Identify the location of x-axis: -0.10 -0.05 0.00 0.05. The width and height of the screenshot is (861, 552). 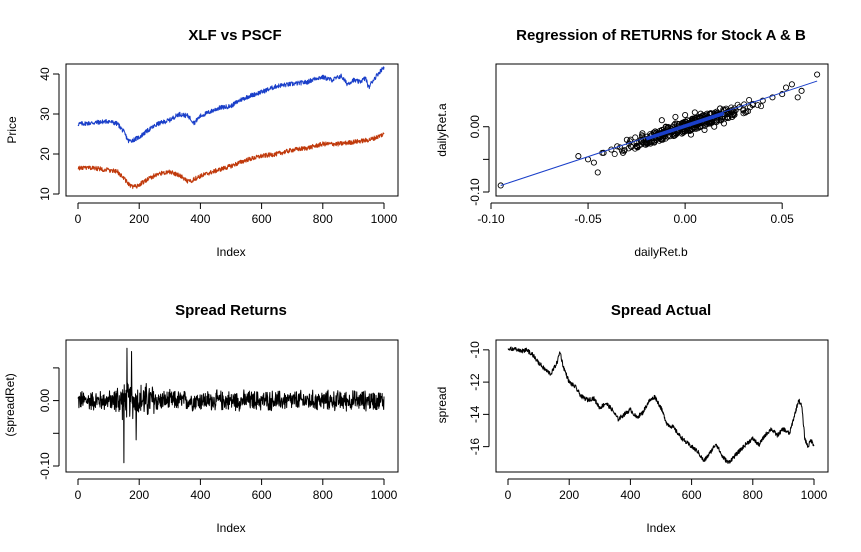
(635, 214).